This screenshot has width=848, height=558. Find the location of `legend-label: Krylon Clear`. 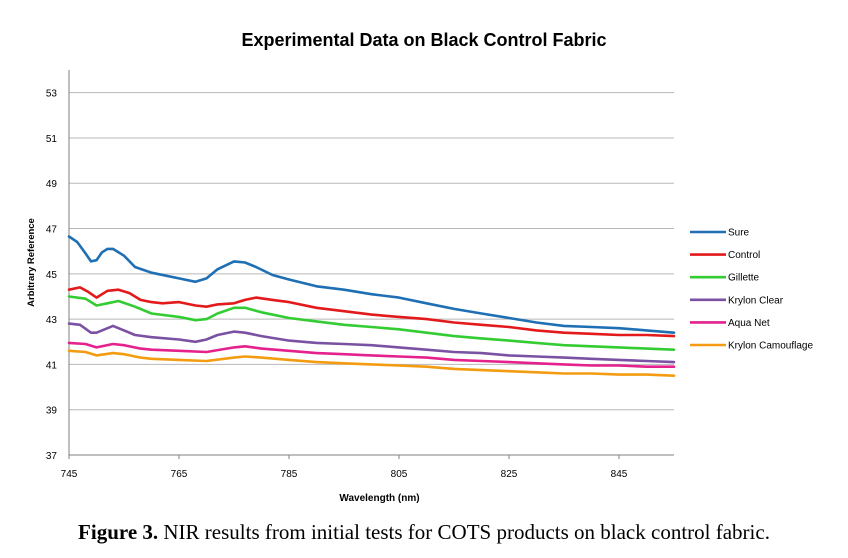

legend-label: Krylon Clear is located at coordinates (756, 300).